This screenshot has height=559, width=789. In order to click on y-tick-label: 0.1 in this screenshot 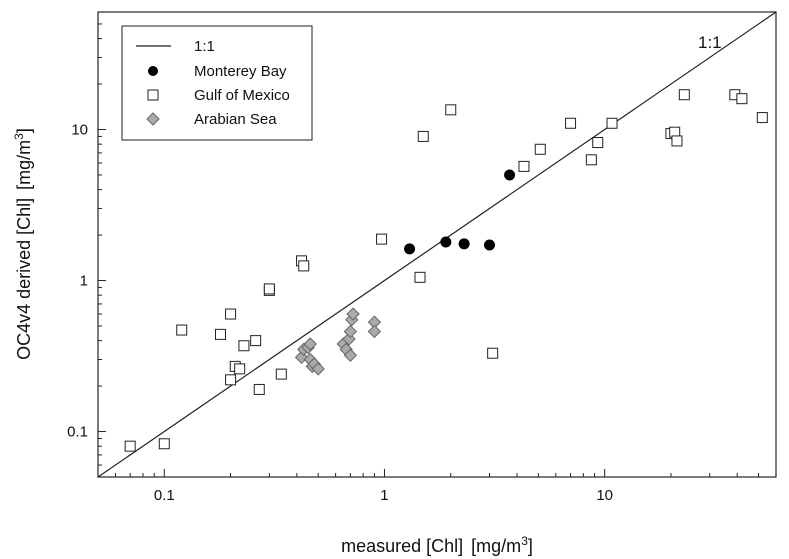, I will do `click(77, 432)`.